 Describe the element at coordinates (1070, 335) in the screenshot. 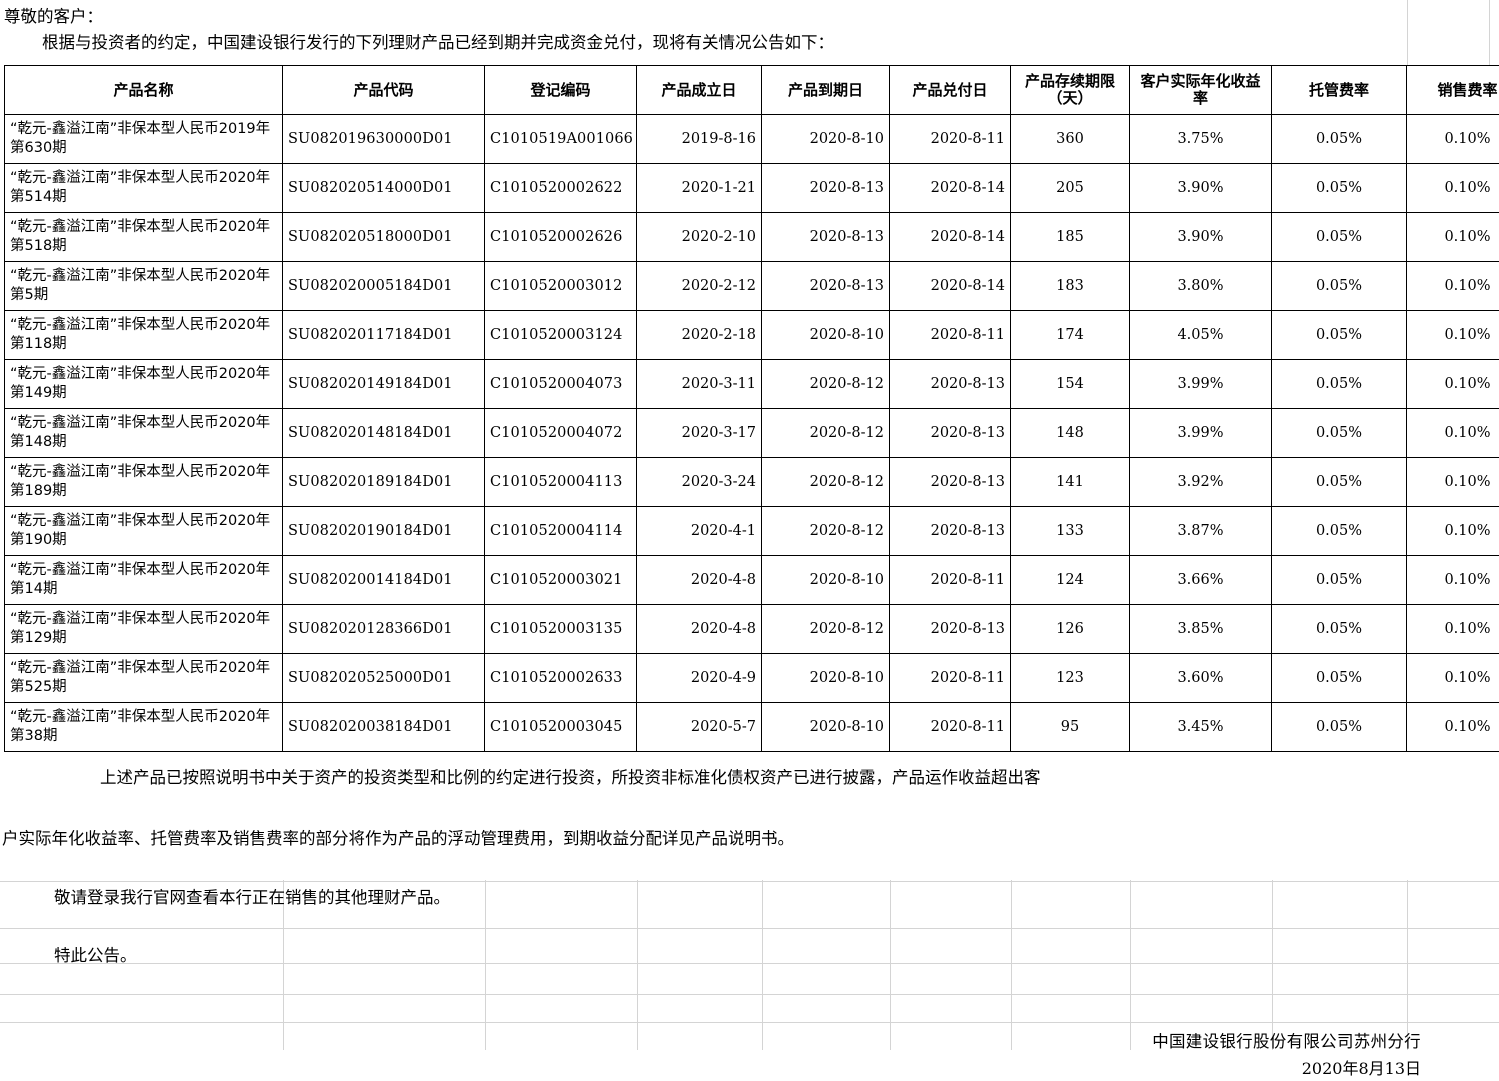

I see `cell-term-days: 174` at that location.